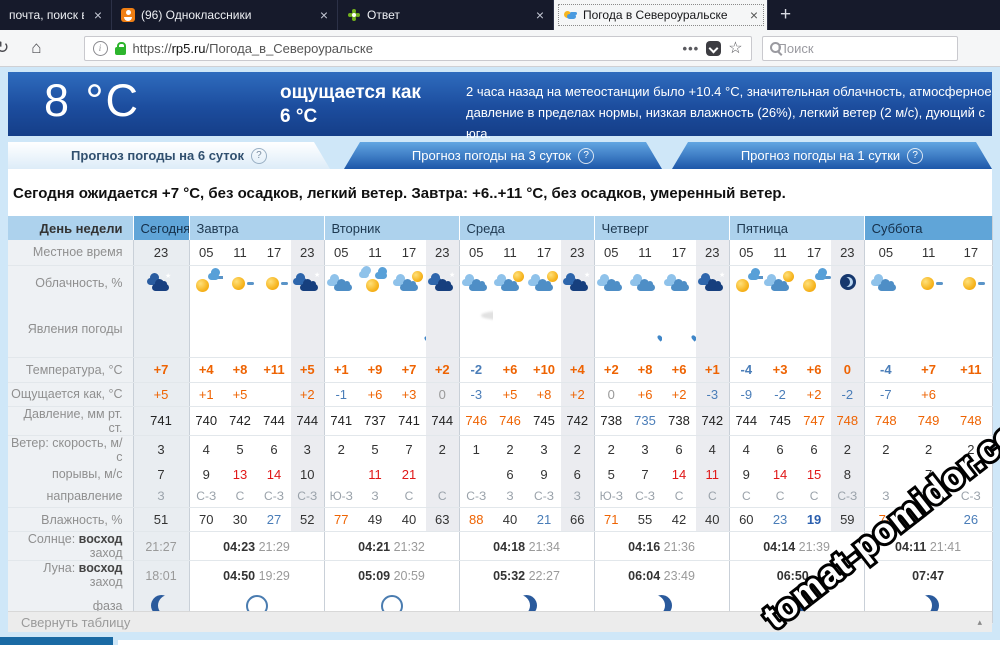  I want to click on label-prefix: Луна:, so click(61, 568).